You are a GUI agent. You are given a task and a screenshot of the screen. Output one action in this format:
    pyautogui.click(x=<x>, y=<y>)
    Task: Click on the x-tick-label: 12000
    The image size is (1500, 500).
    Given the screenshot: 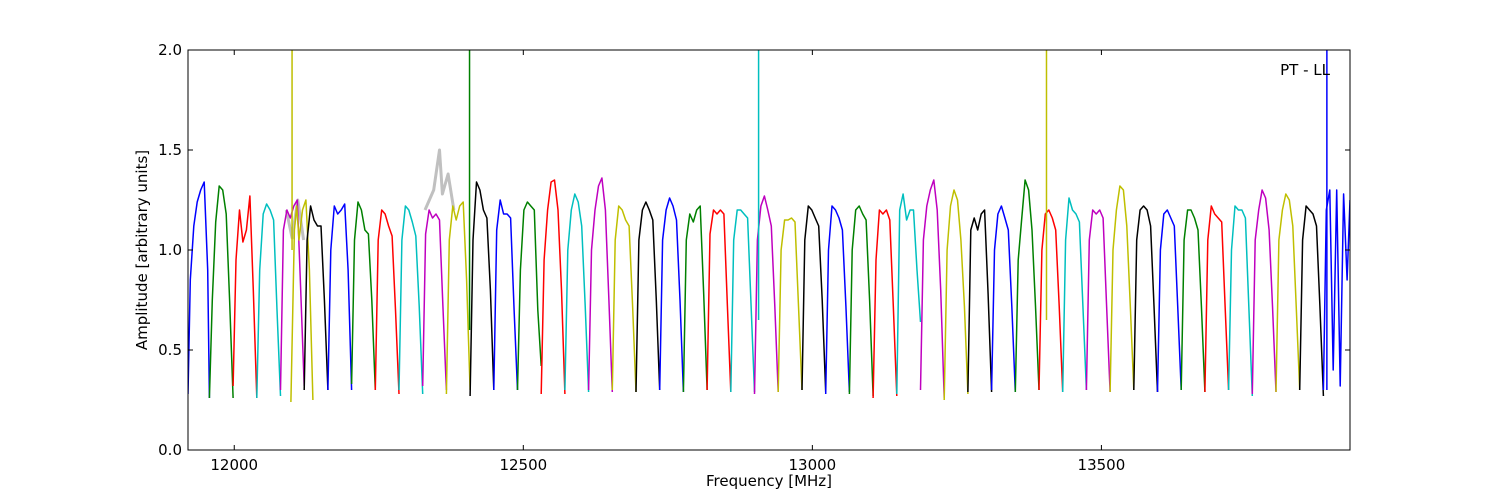 What is the action you would take?
    pyautogui.click(x=234, y=465)
    